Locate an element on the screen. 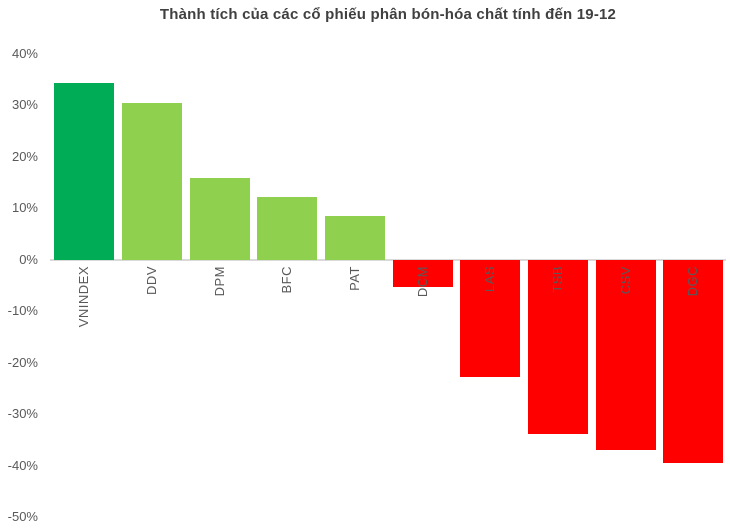  bar-ddv is located at coordinates (151, 181).